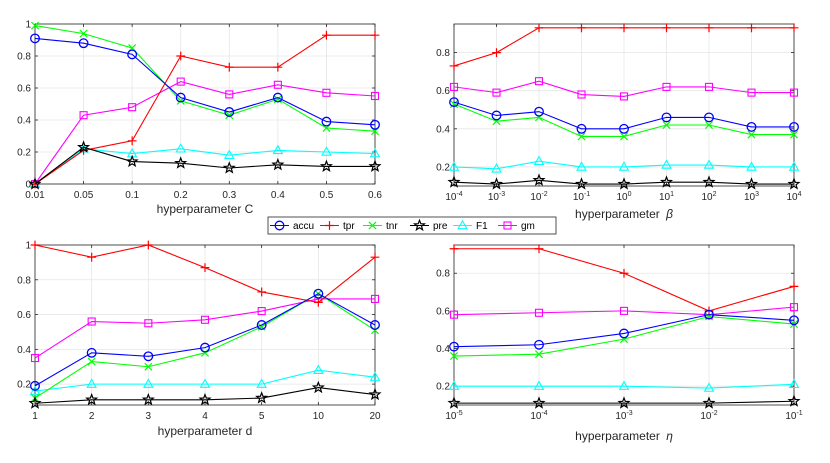 The image size is (830, 463). I want to click on legend-item-pre: pre, so click(429, 225).